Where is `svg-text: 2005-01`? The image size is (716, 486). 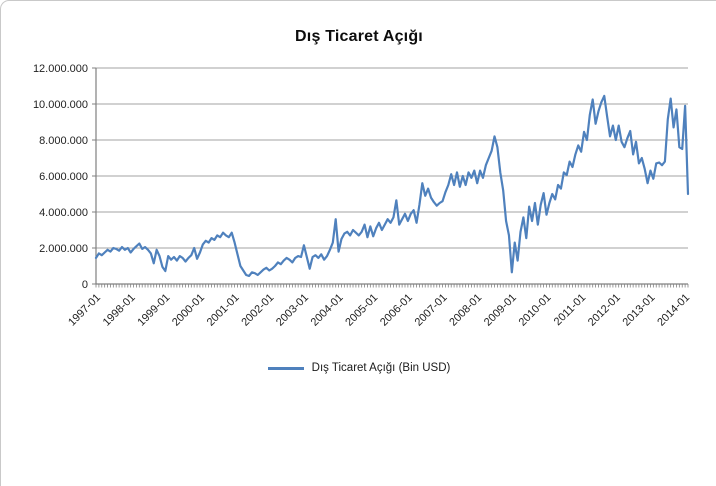
svg-text: 2005-01 is located at coordinates (361, 310).